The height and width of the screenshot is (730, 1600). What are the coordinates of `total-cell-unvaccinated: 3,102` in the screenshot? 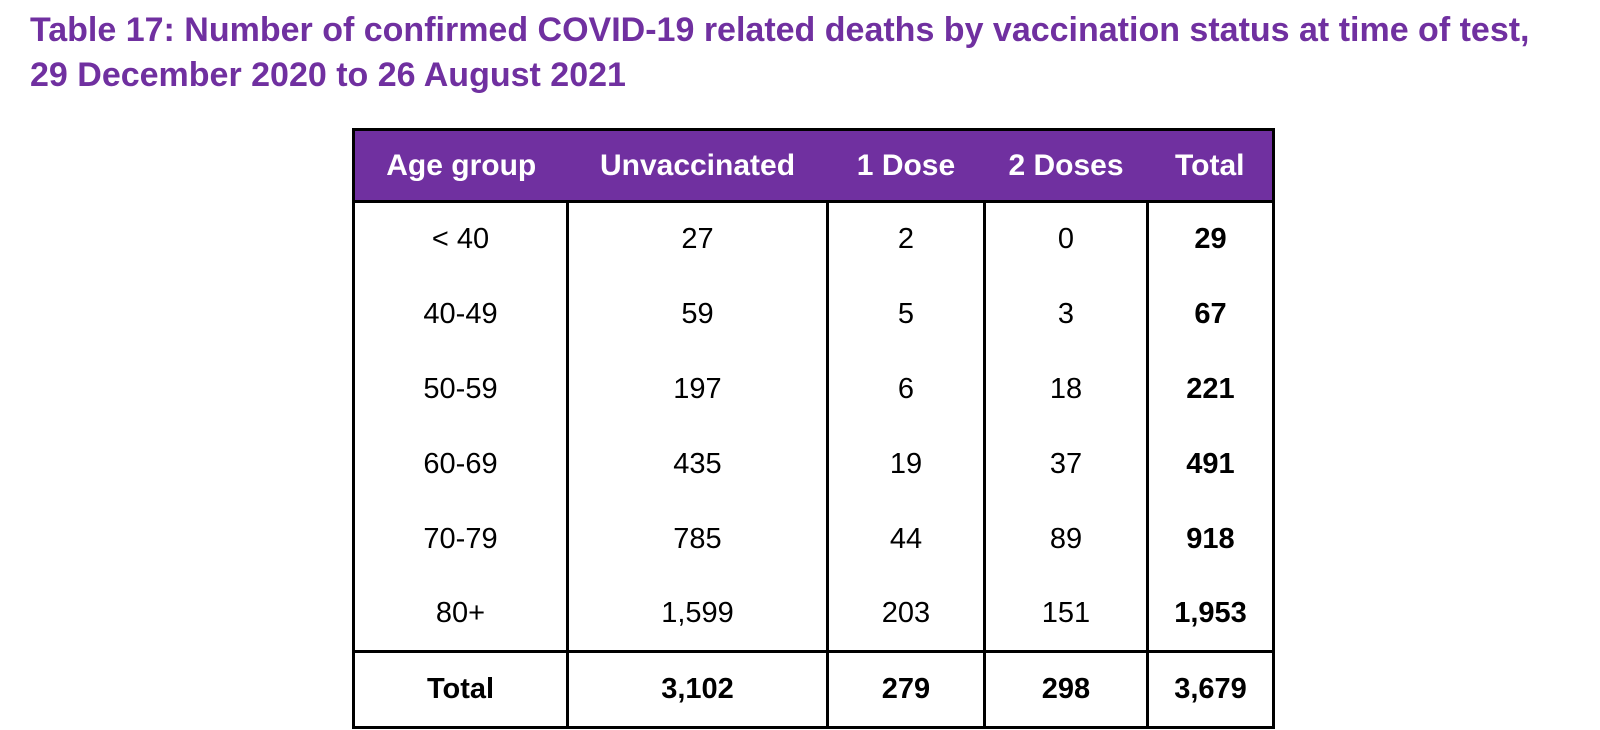 It's located at (697, 689).